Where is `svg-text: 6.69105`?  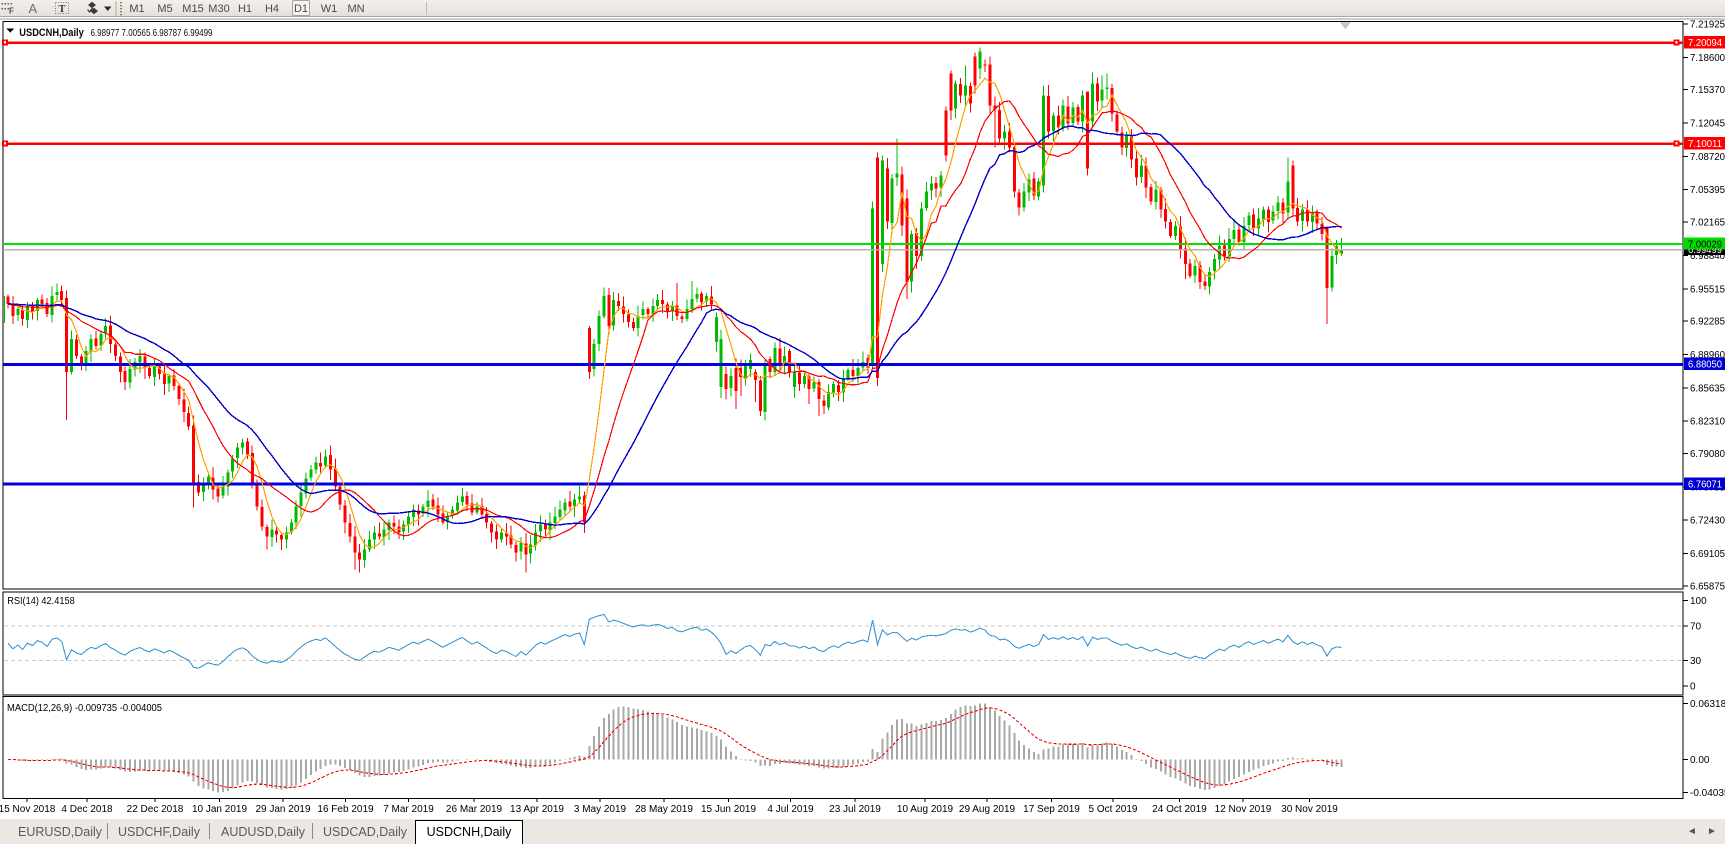
svg-text: 6.69105 is located at coordinates (1707, 554).